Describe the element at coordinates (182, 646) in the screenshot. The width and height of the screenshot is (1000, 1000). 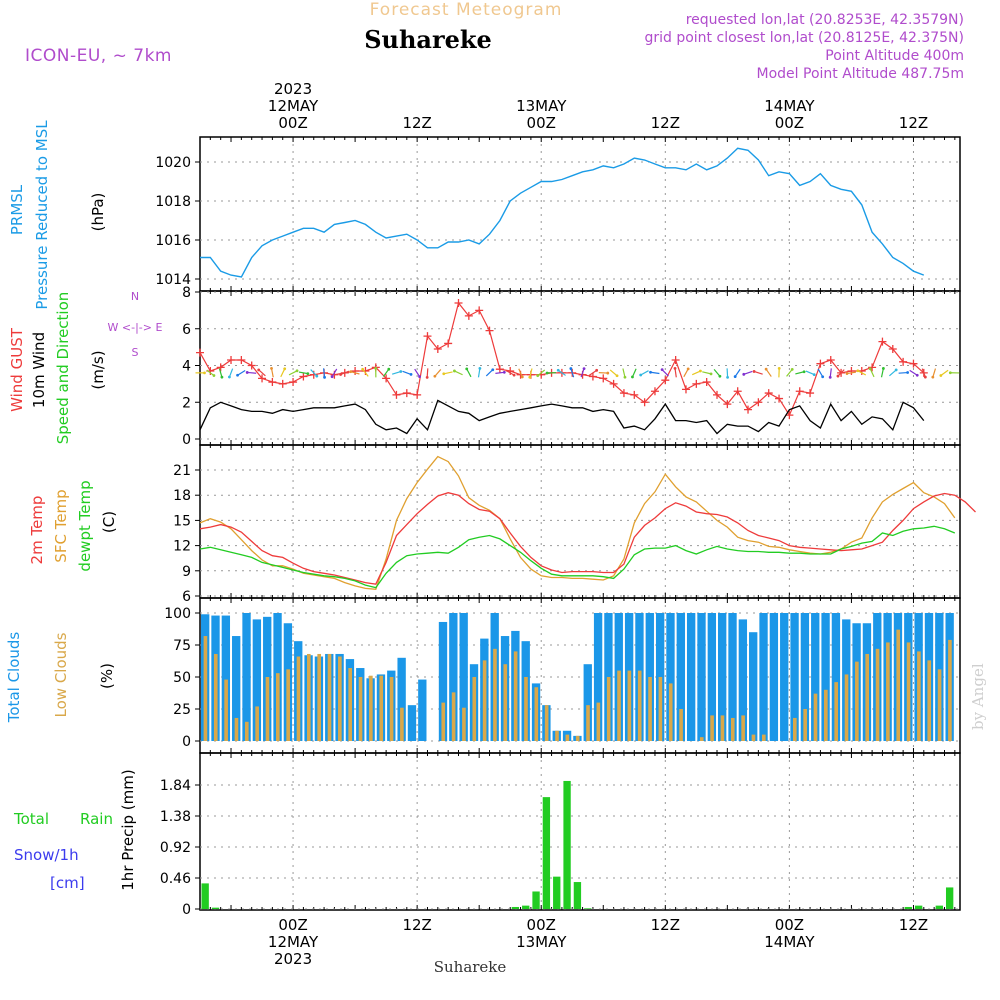
I see `y-tick-label: 75` at that location.